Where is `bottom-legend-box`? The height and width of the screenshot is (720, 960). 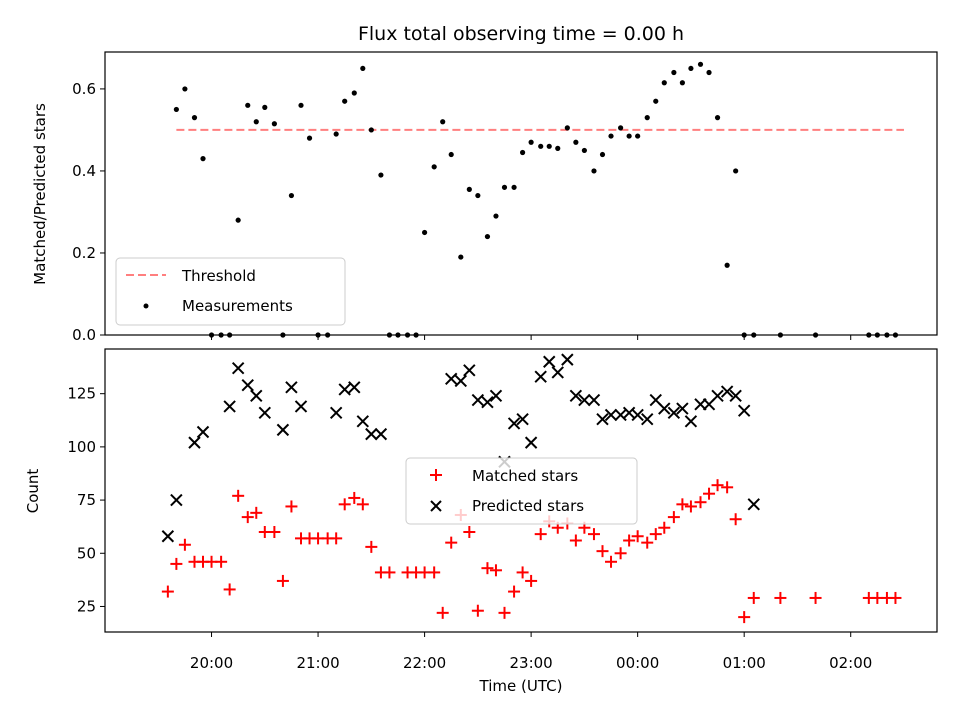
bottom-legend-box is located at coordinates (521, 491).